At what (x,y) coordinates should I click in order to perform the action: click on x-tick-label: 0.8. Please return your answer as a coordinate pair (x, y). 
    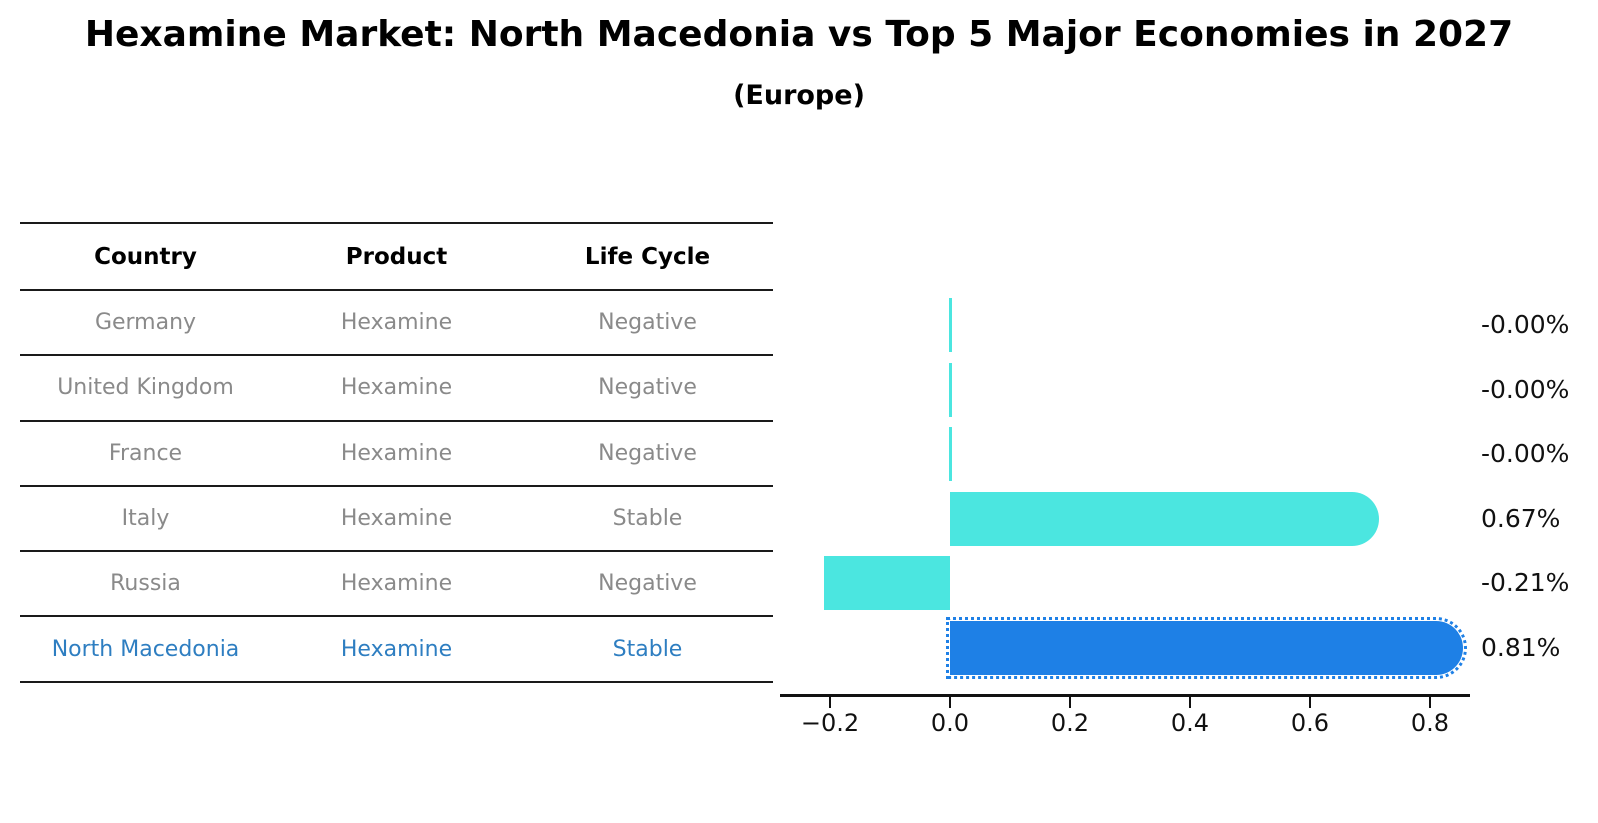
    Looking at the image, I should click on (1430, 723).